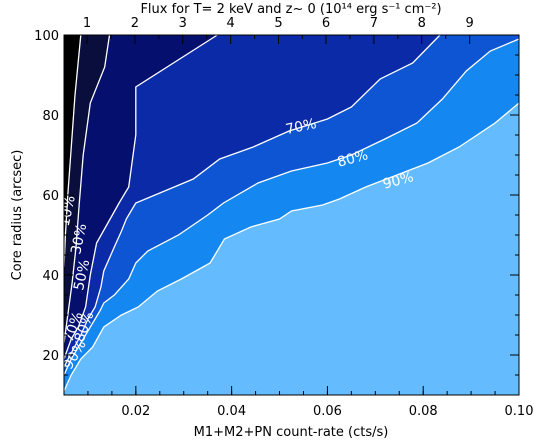 The height and width of the screenshot is (445, 534). Describe the element at coordinates (50, 116) in the screenshot. I see `y-tick-label: 80` at that location.